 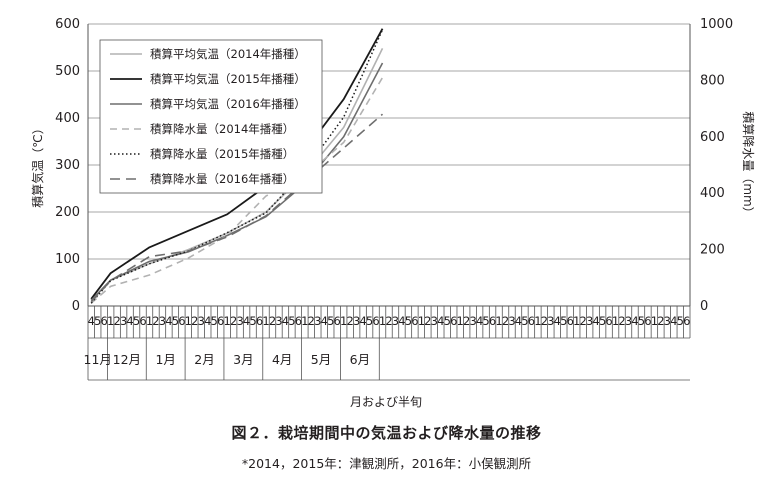 I want to click on y-axis-right-ticks: 0 200 400 600 800 1000, so click(x=716, y=165).